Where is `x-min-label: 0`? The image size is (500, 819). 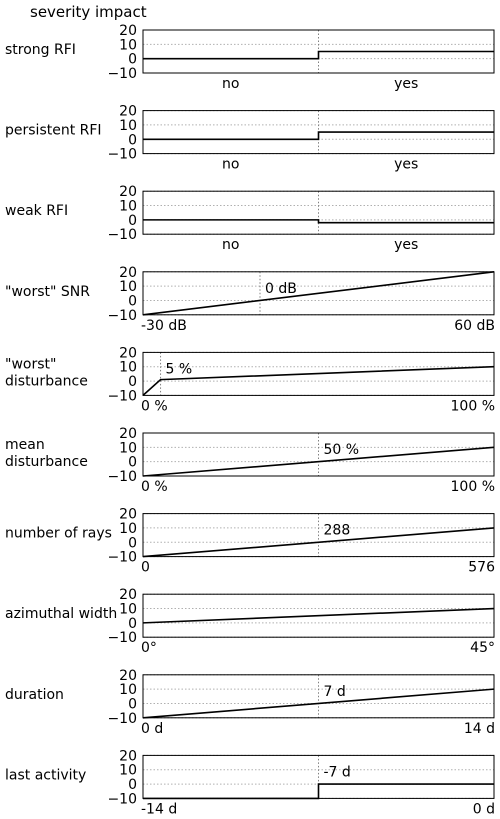 x-min-label: 0 is located at coordinates (145, 568).